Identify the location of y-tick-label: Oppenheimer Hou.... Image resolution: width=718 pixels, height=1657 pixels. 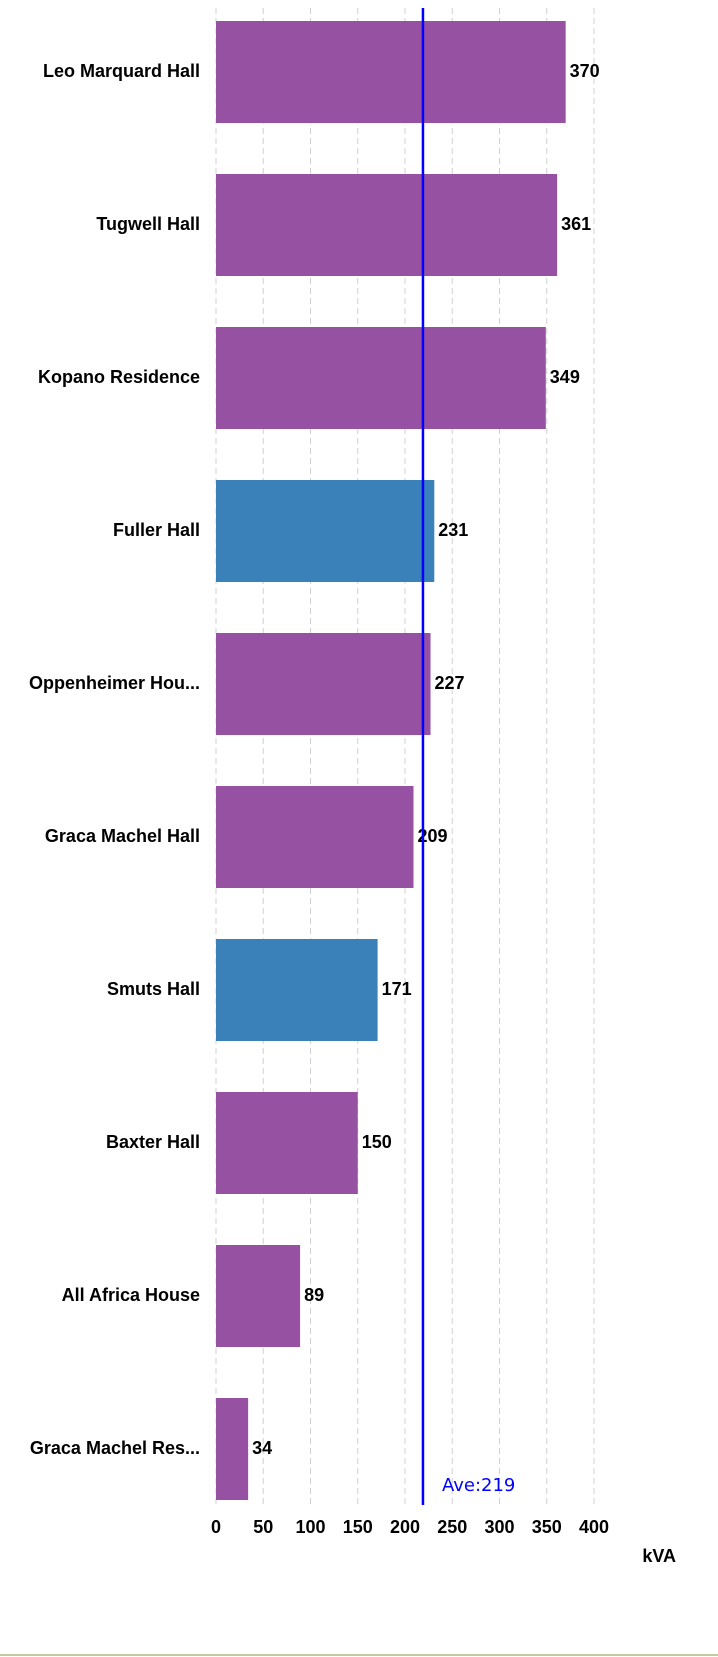
(114, 683).